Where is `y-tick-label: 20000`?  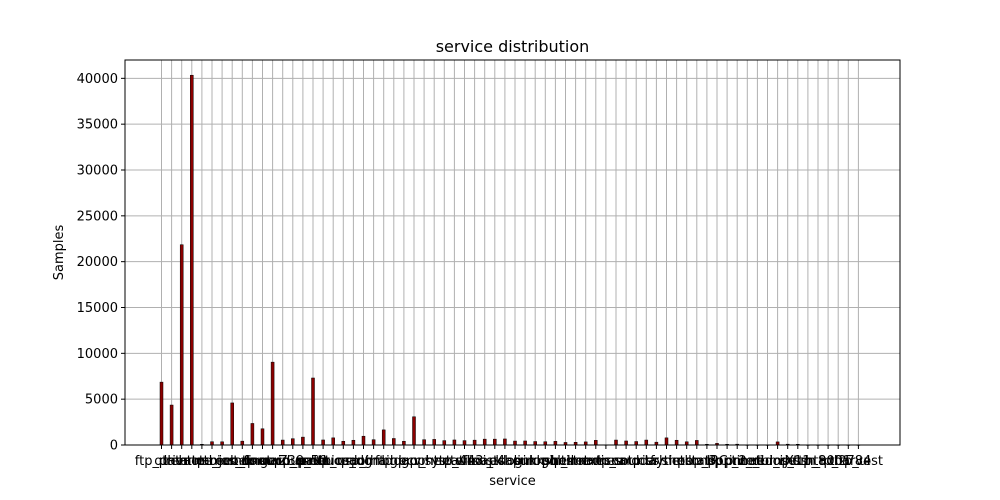 y-tick-label: 20000 is located at coordinates (97, 262).